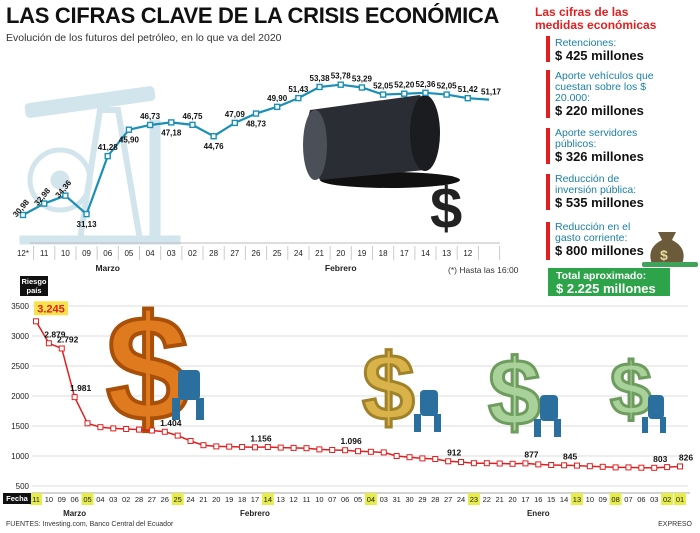  What do you see at coordinates (213, 253) in the screenshot?
I see `oil-date-label: 28` at bounding box center [213, 253].